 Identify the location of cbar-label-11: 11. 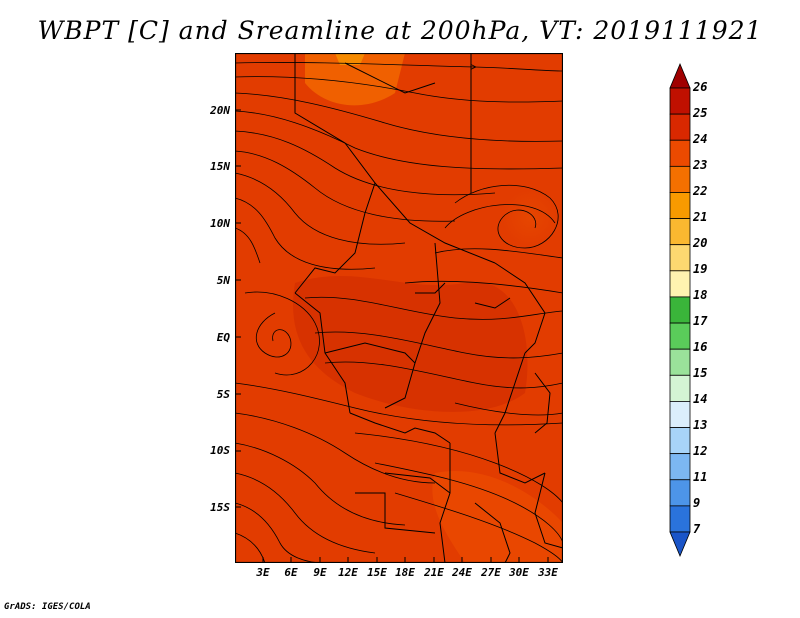
(700, 477).